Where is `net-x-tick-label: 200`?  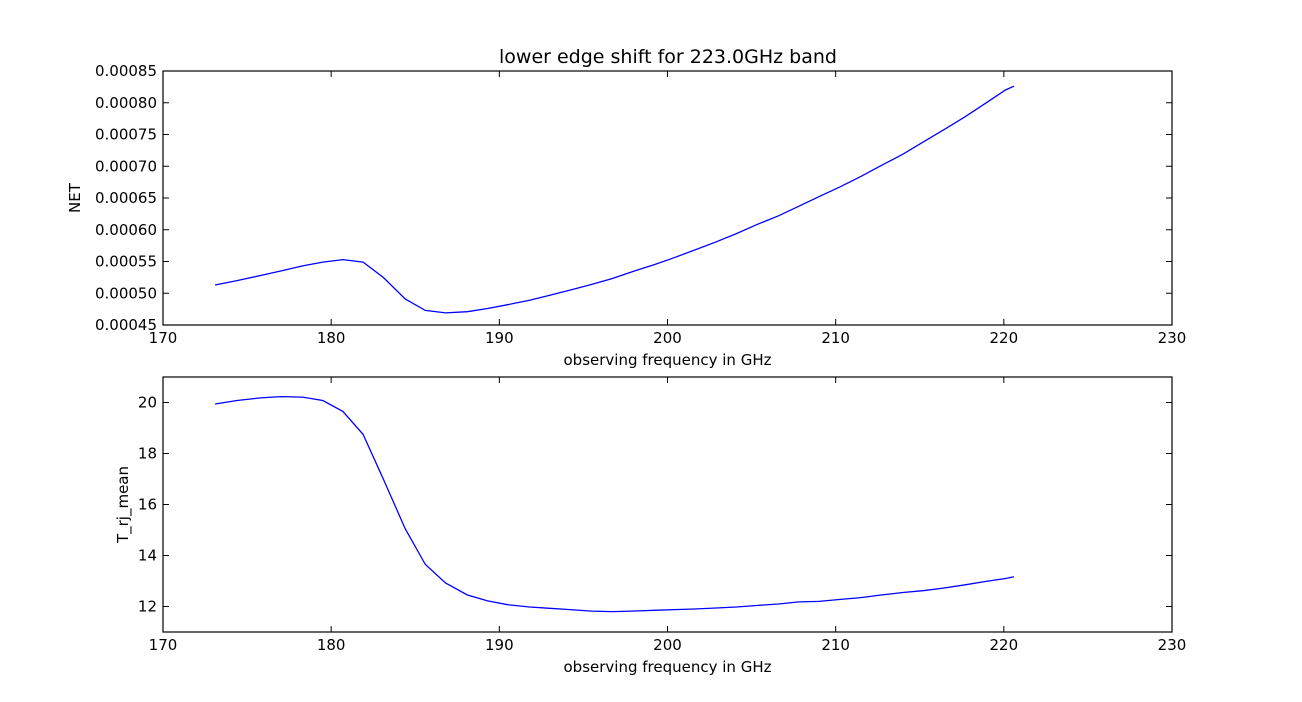 net-x-tick-label: 200 is located at coordinates (667, 338).